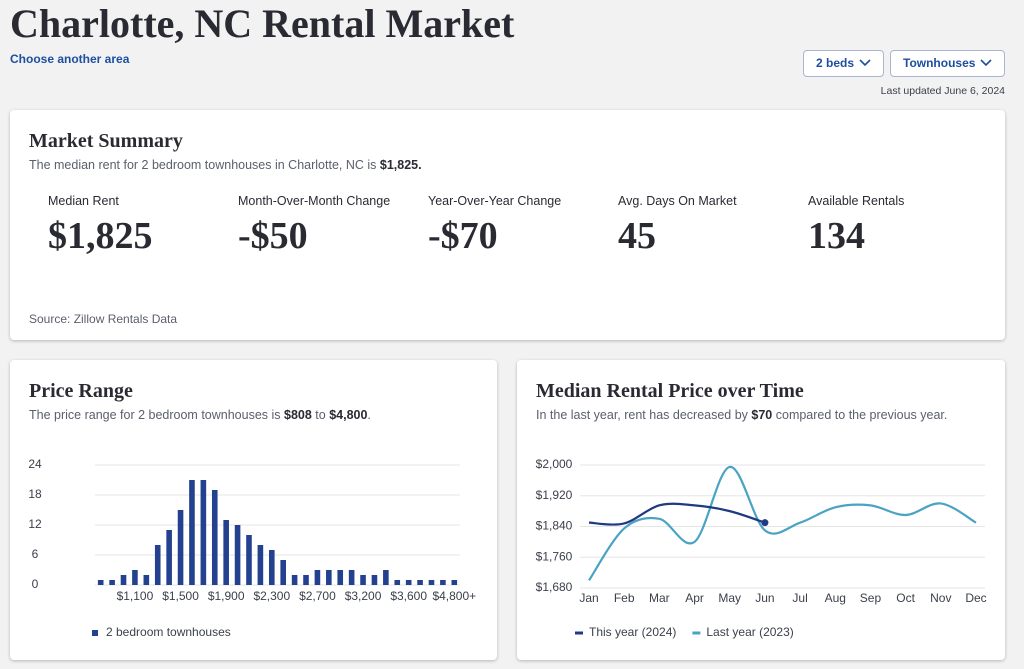 This screenshot has width=1024, height=669. I want to click on x-tick-label: Mar, so click(659, 598).